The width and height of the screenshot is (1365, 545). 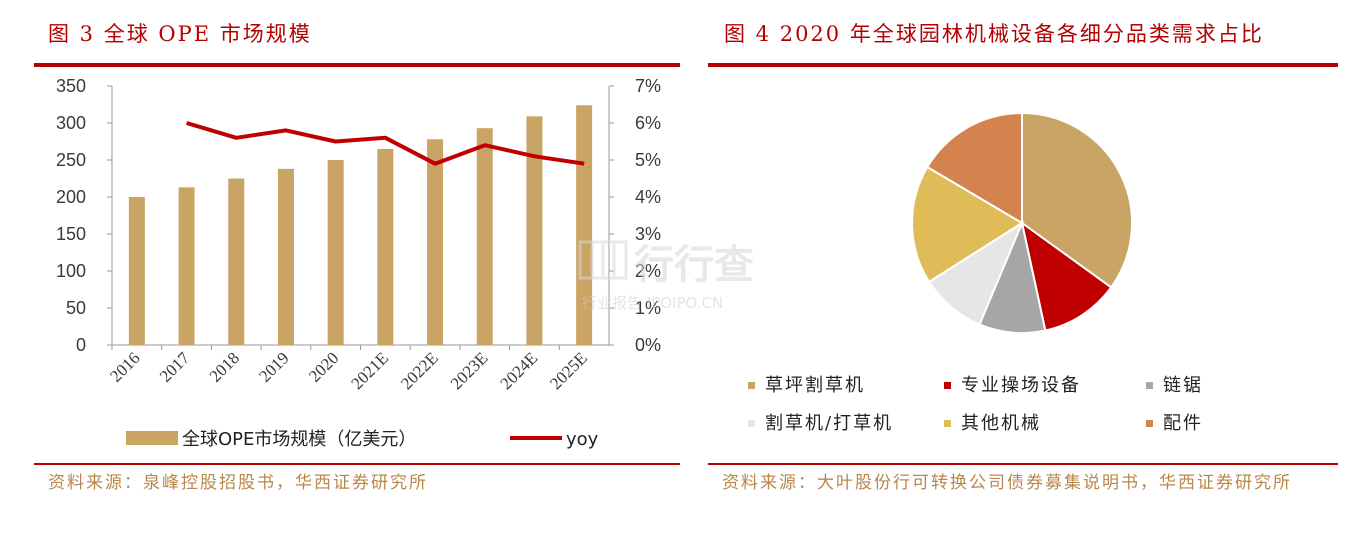 What do you see at coordinates (419, 370) in the screenshot?
I see `x-tick-label-2022E: 2022E` at bounding box center [419, 370].